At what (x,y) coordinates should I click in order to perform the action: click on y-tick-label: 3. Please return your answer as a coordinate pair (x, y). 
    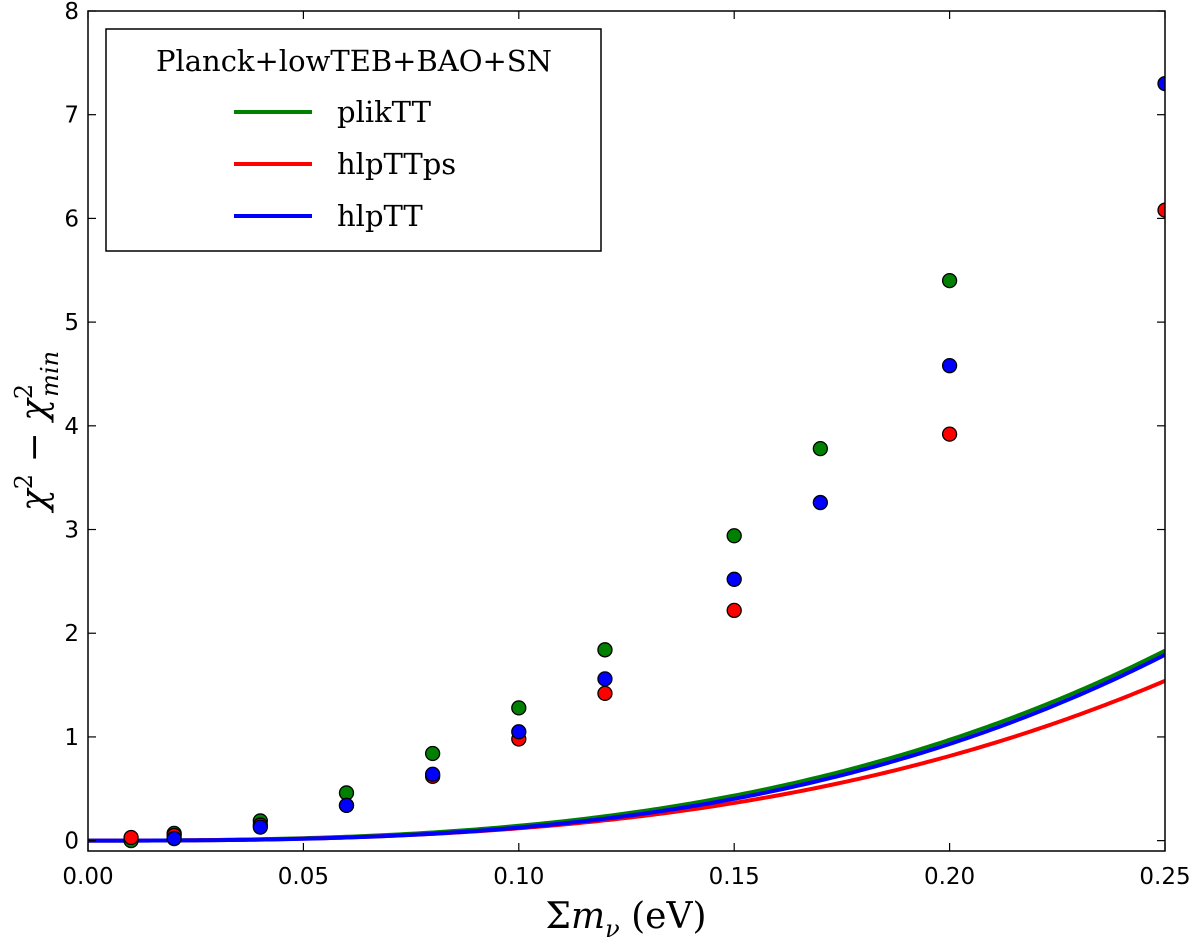
    Looking at the image, I should click on (71, 531).